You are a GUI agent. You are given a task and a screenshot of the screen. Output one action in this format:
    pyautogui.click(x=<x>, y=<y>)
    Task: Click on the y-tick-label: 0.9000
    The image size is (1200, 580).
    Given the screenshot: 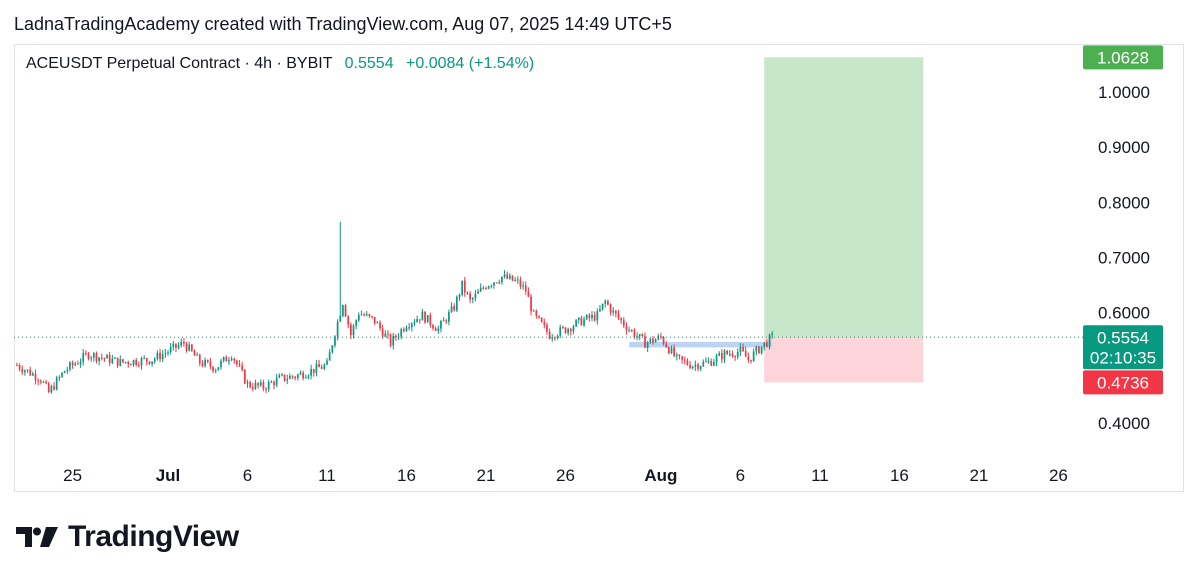 What is the action you would take?
    pyautogui.click(x=1124, y=147)
    